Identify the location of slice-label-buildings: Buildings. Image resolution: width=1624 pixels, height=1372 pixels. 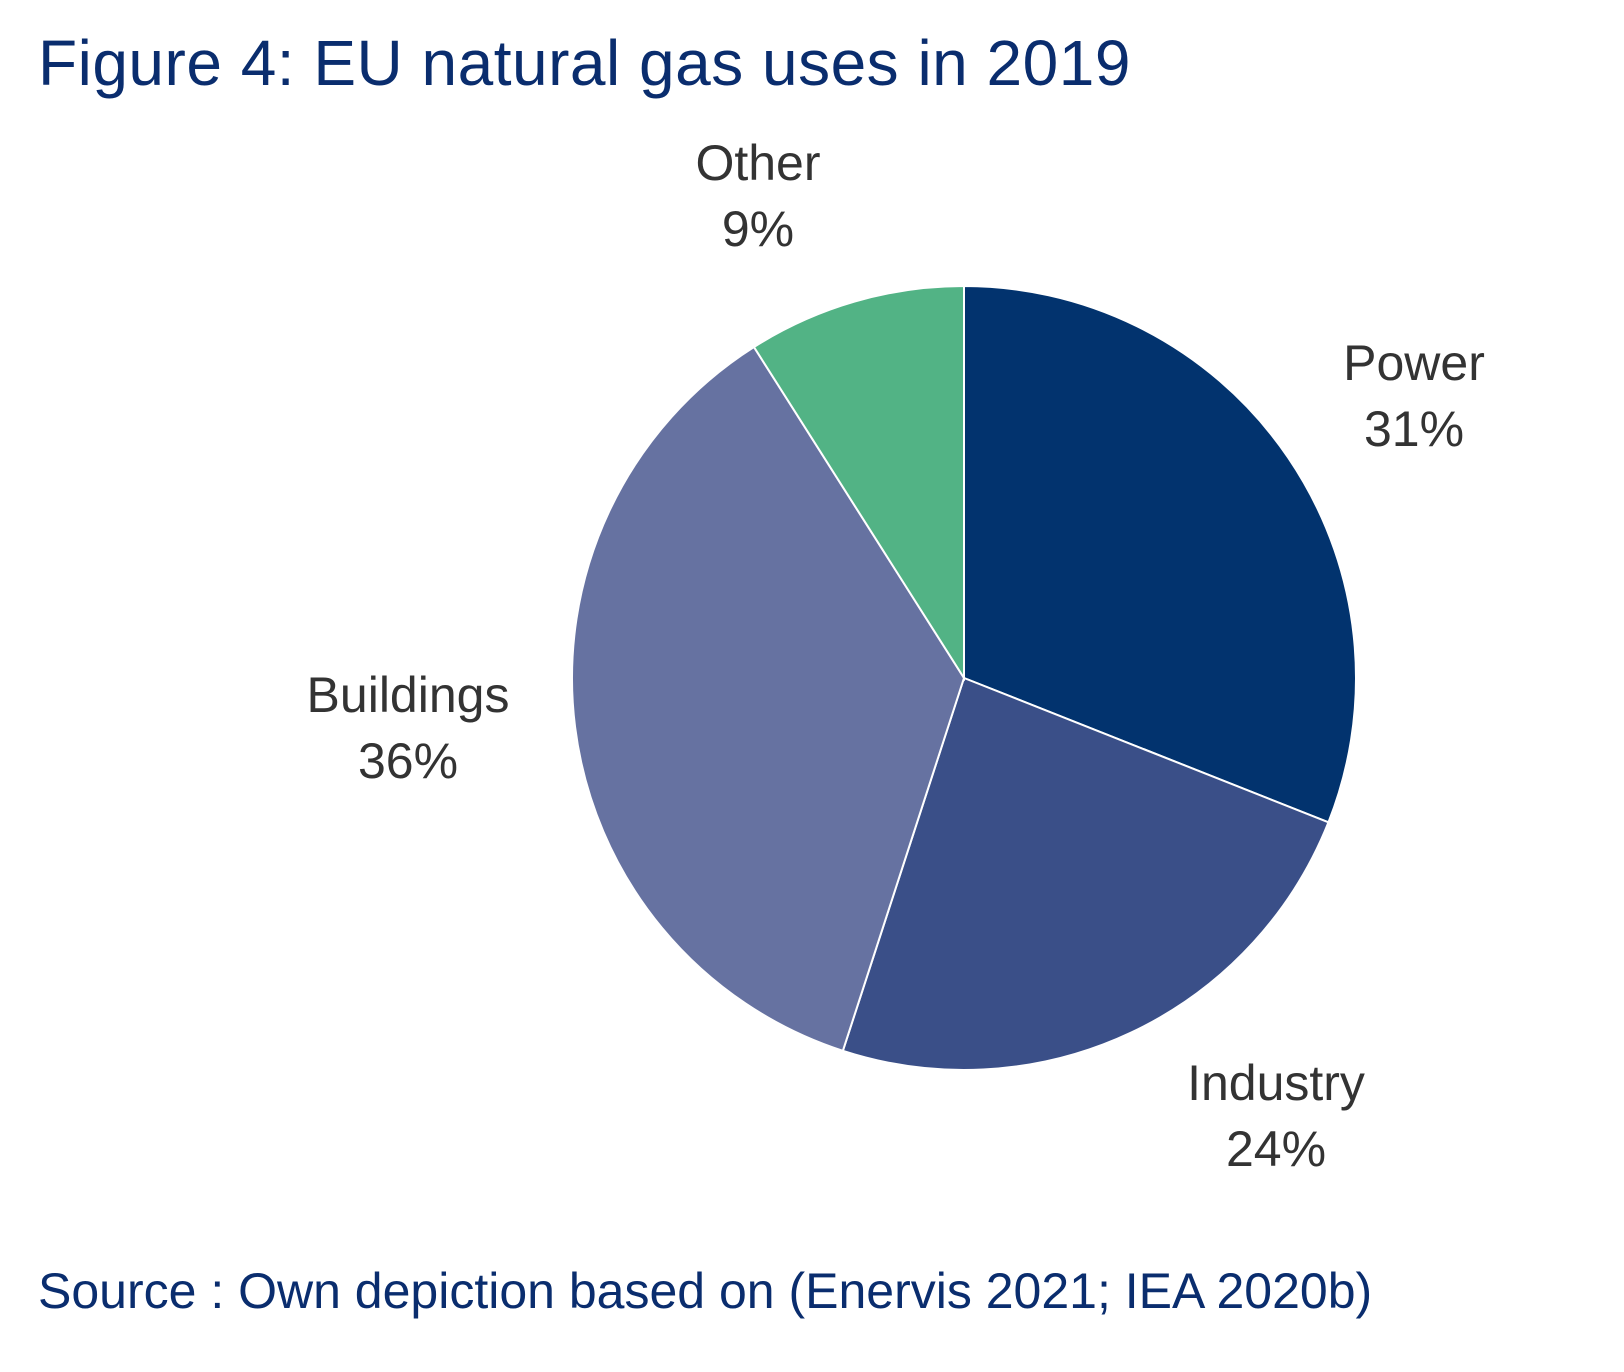
(408, 695).